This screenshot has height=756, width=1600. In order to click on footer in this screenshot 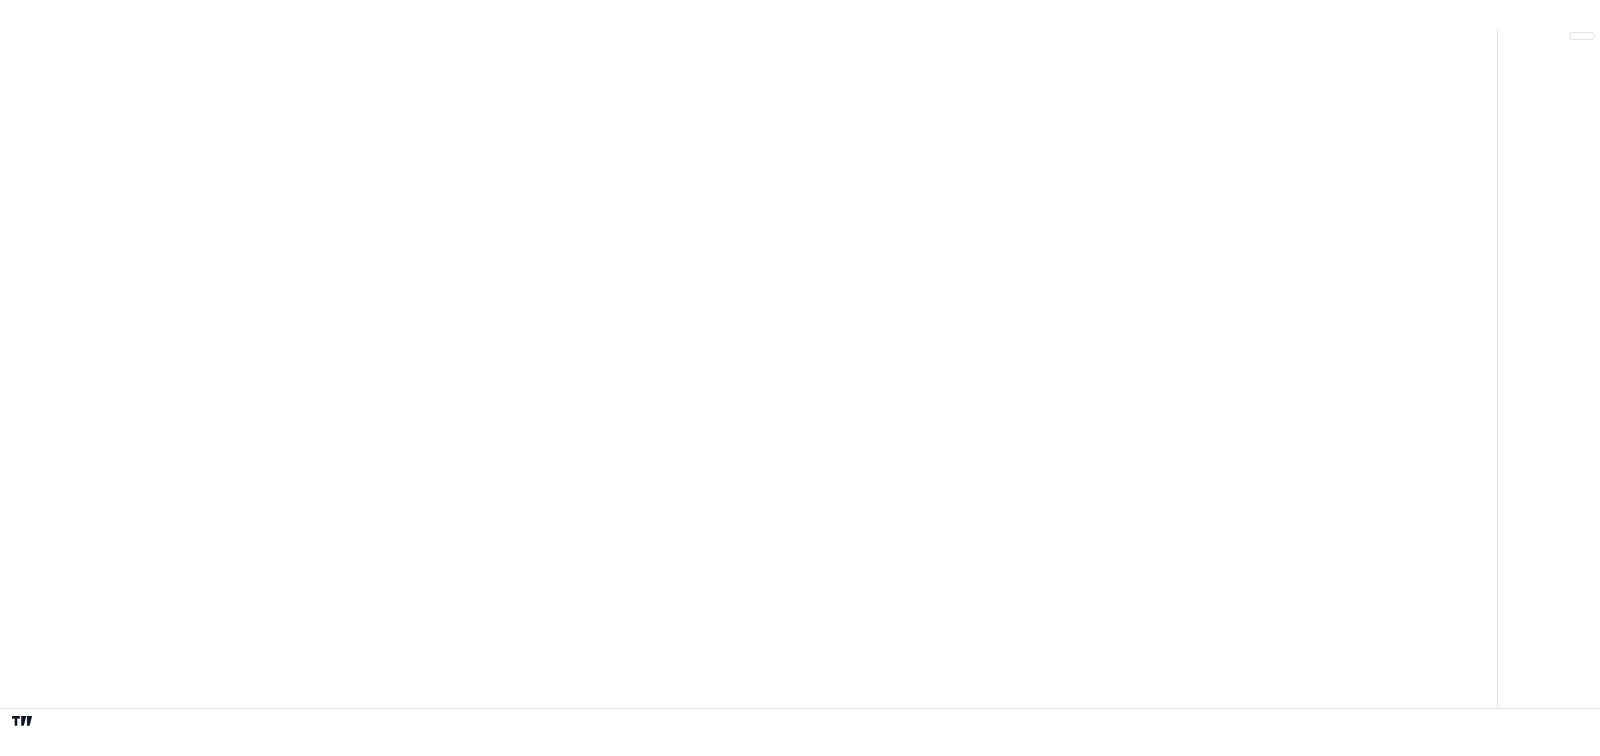, I will do `click(26, 721)`.